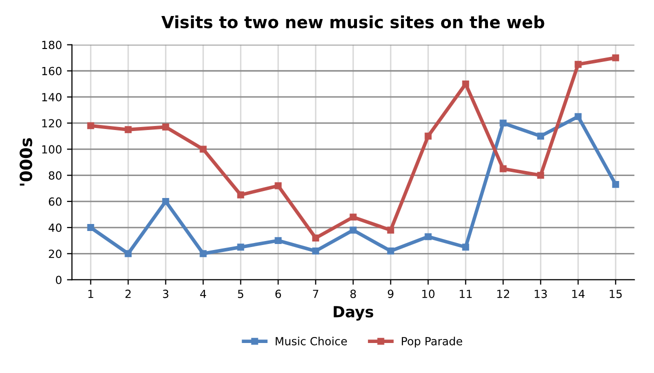  Describe the element at coordinates (55, 228) in the screenshot. I see `y-tick-label: 40` at that location.